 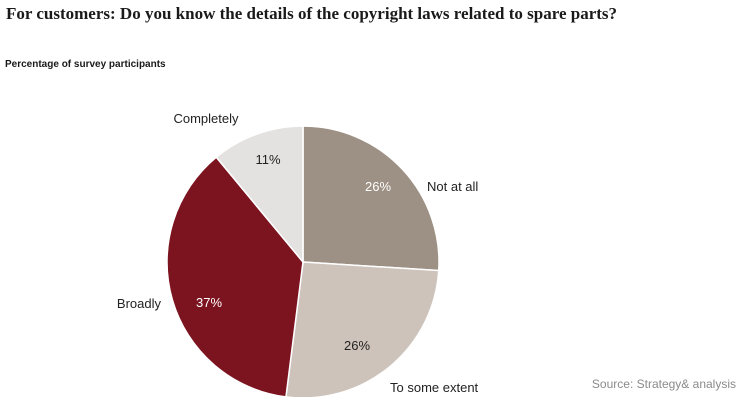 What do you see at coordinates (663, 384) in the screenshot?
I see `source-note: Source: Strategy& analysis` at bounding box center [663, 384].